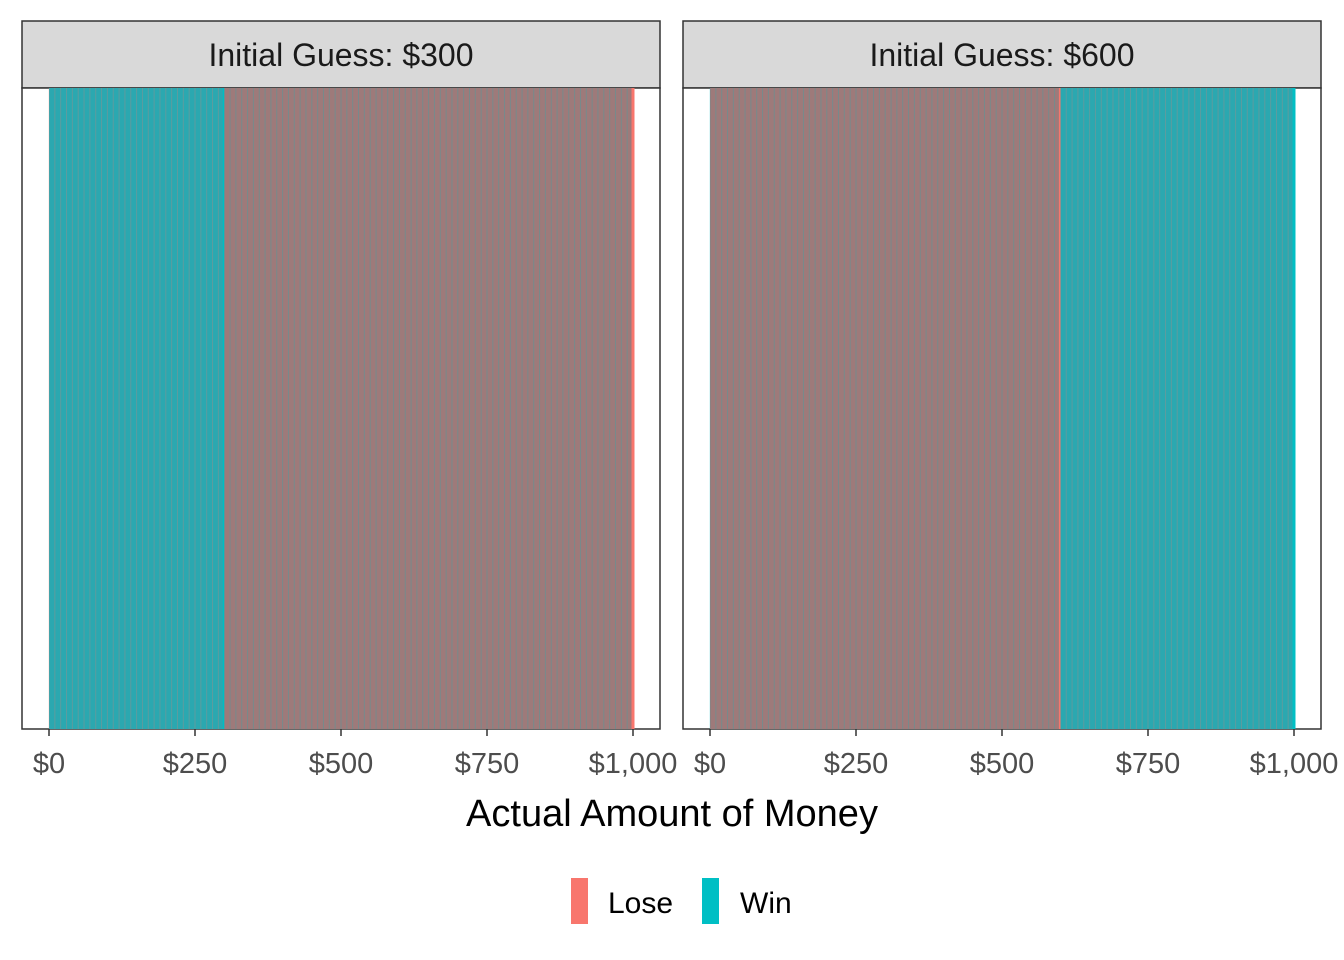 This screenshot has width=1344, height=960. I want to click on legend-label-lose: Lose, so click(640, 903).